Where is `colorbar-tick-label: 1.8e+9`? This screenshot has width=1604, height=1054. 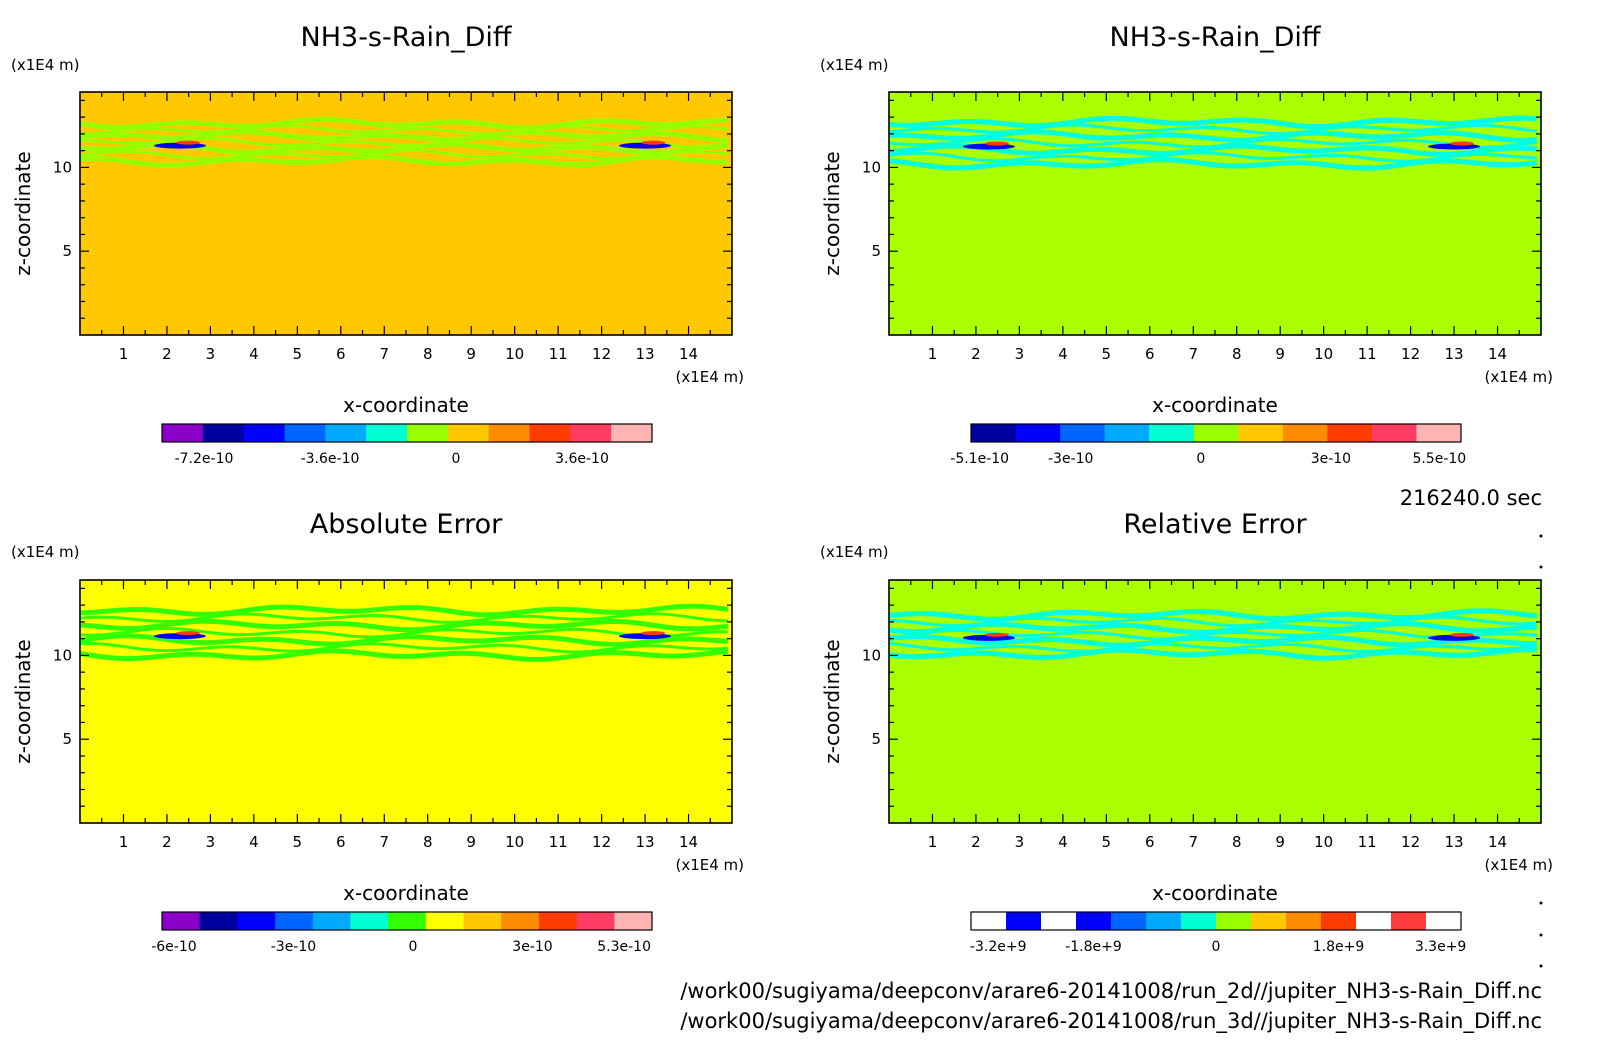
colorbar-tick-label: 1.8e+9 is located at coordinates (1339, 947).